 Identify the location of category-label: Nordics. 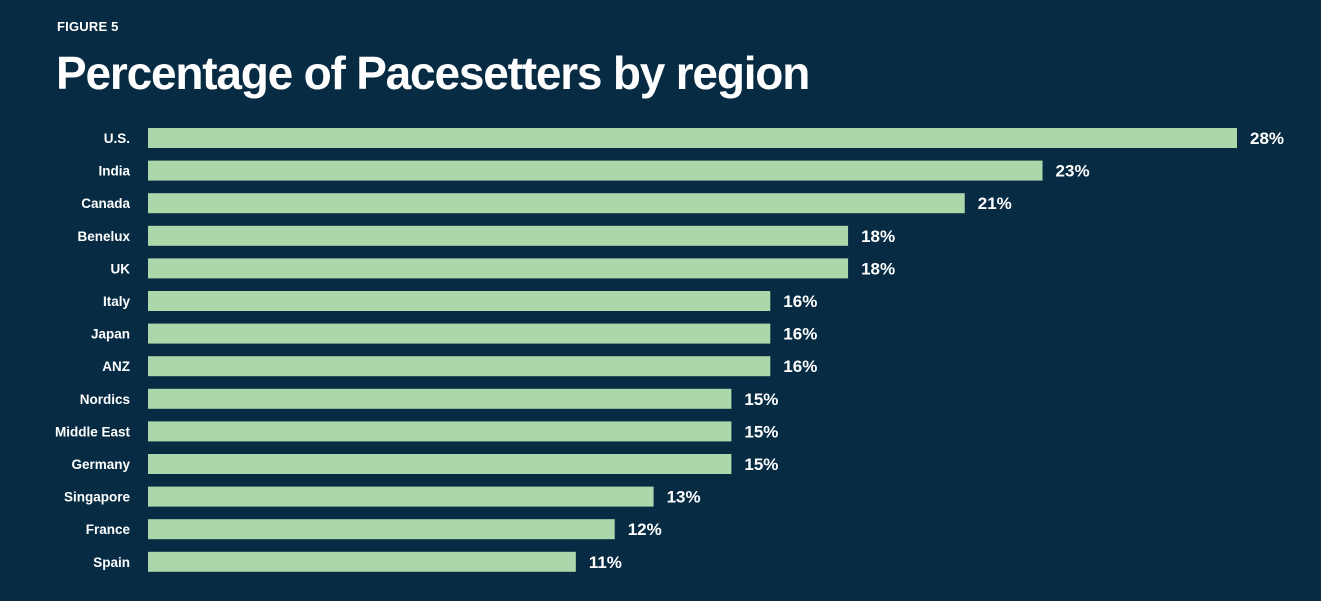
(105, 399).